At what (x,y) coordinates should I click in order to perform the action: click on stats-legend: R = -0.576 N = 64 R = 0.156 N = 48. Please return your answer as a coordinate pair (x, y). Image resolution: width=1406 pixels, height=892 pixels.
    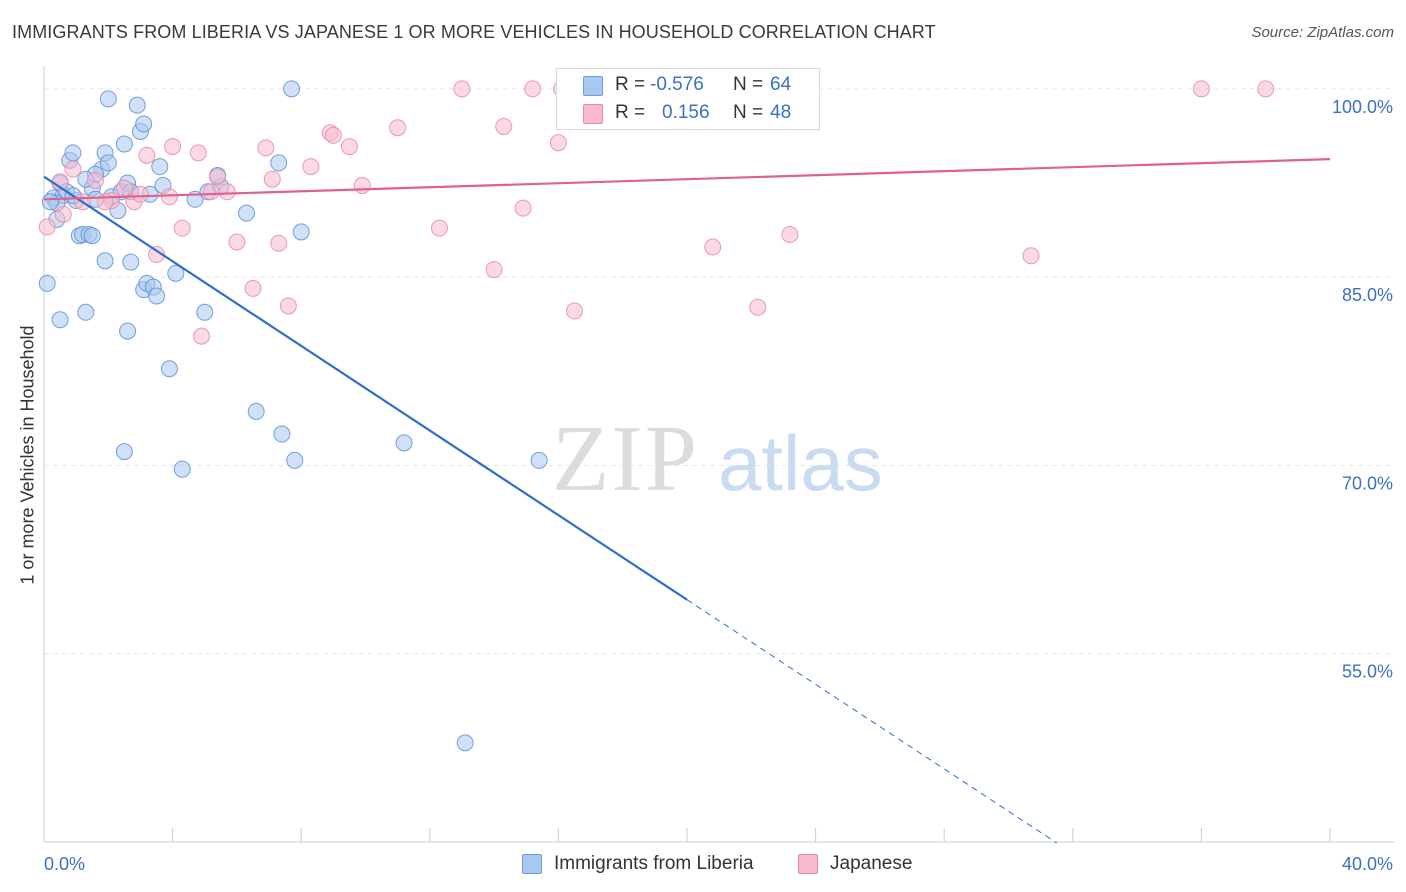
    Looking at the image, I should click on (688, 99).